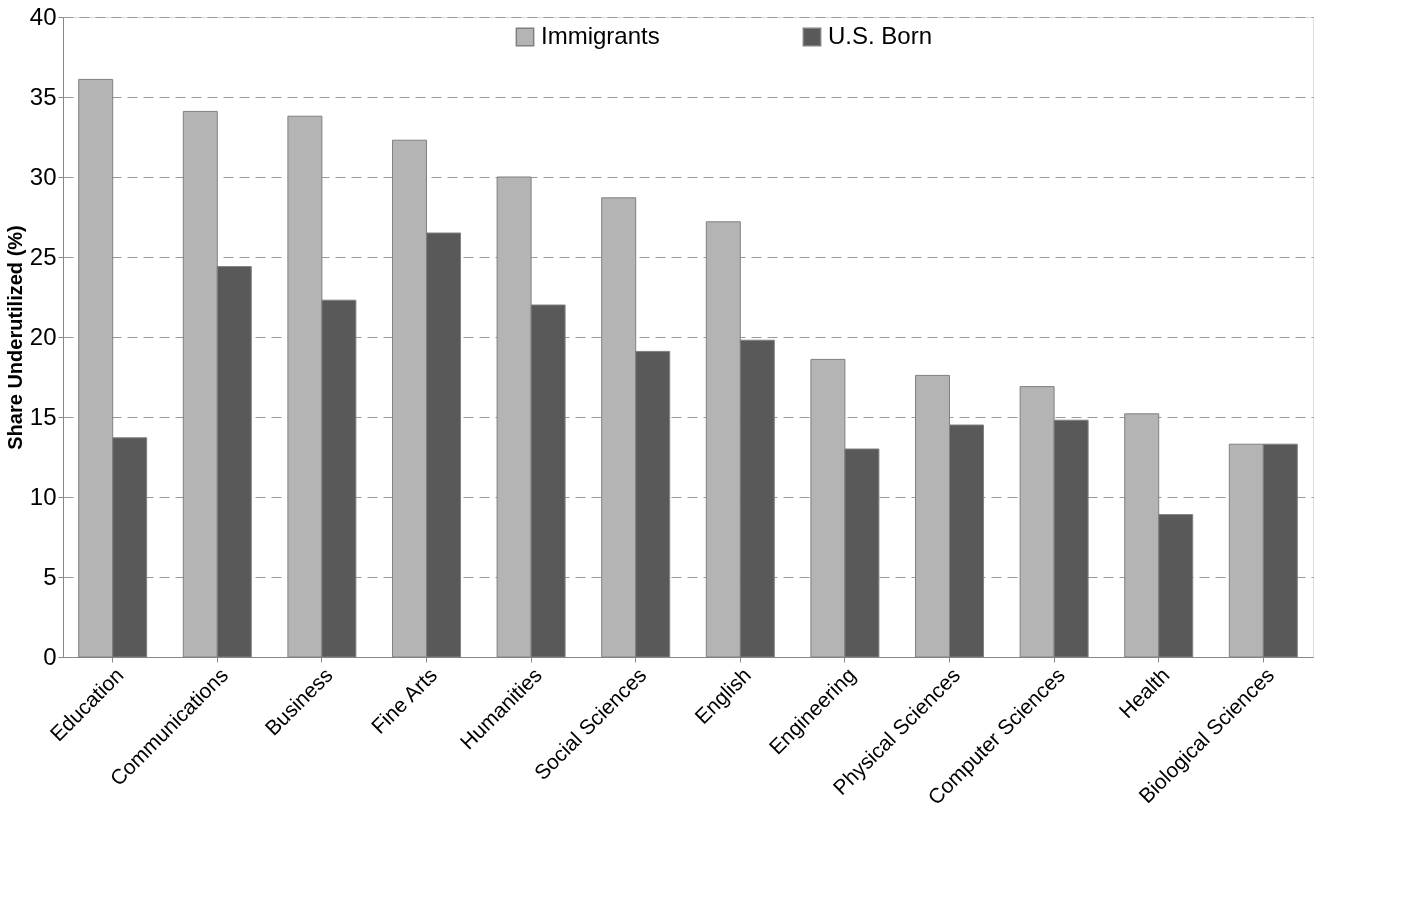 The image size is (1420, 924). I want to click on y-tick-label: 30, so click(43, 176).